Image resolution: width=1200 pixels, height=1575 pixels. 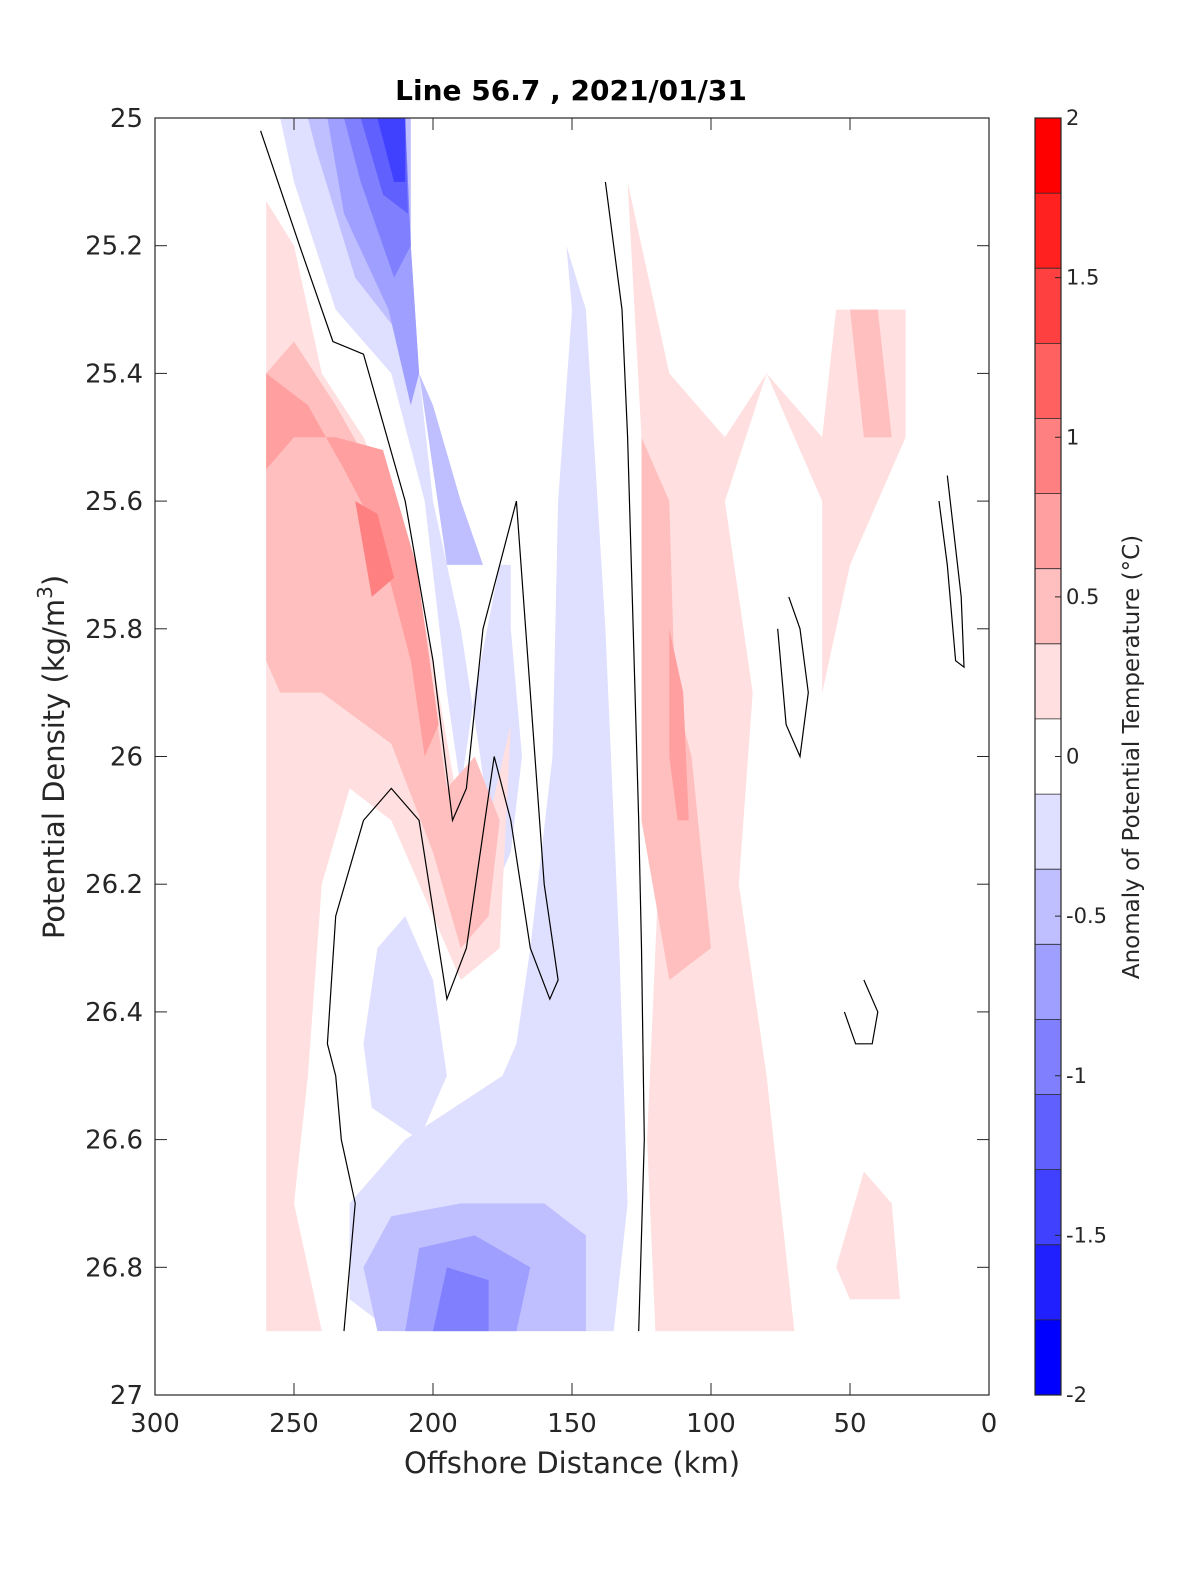 I want to click on x-axis-label: Offshore Distance (km), so click(x=572, y=1463).